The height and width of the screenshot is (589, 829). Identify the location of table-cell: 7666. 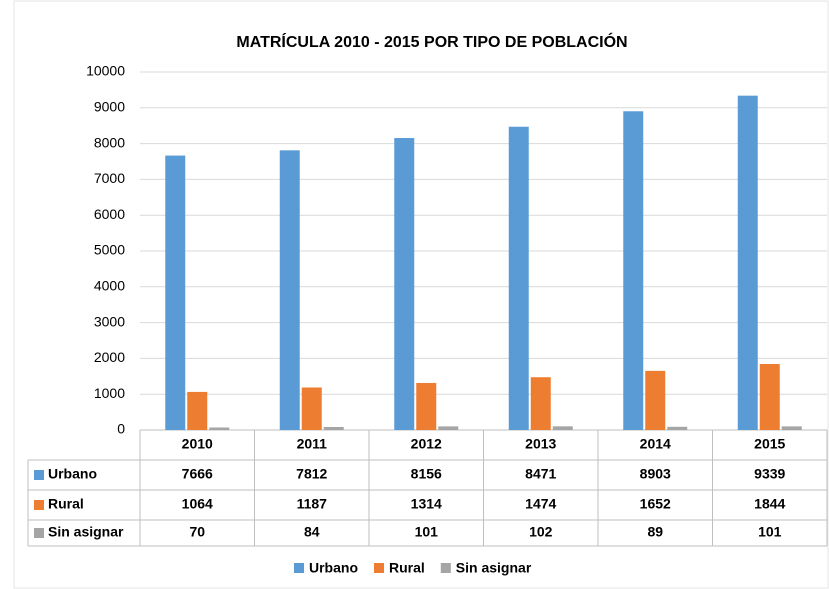
(197, 474).